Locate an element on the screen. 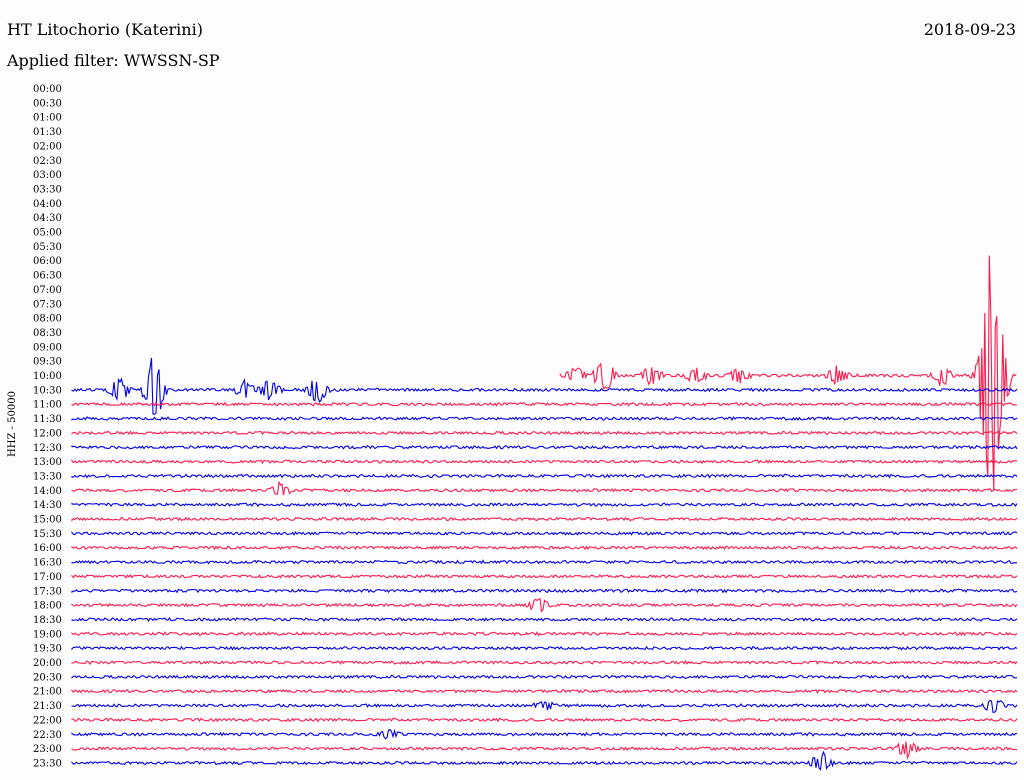 This screenshot has width=1024, height=780. record-date: 2018-09-23 is located at coordinates (969, 29).